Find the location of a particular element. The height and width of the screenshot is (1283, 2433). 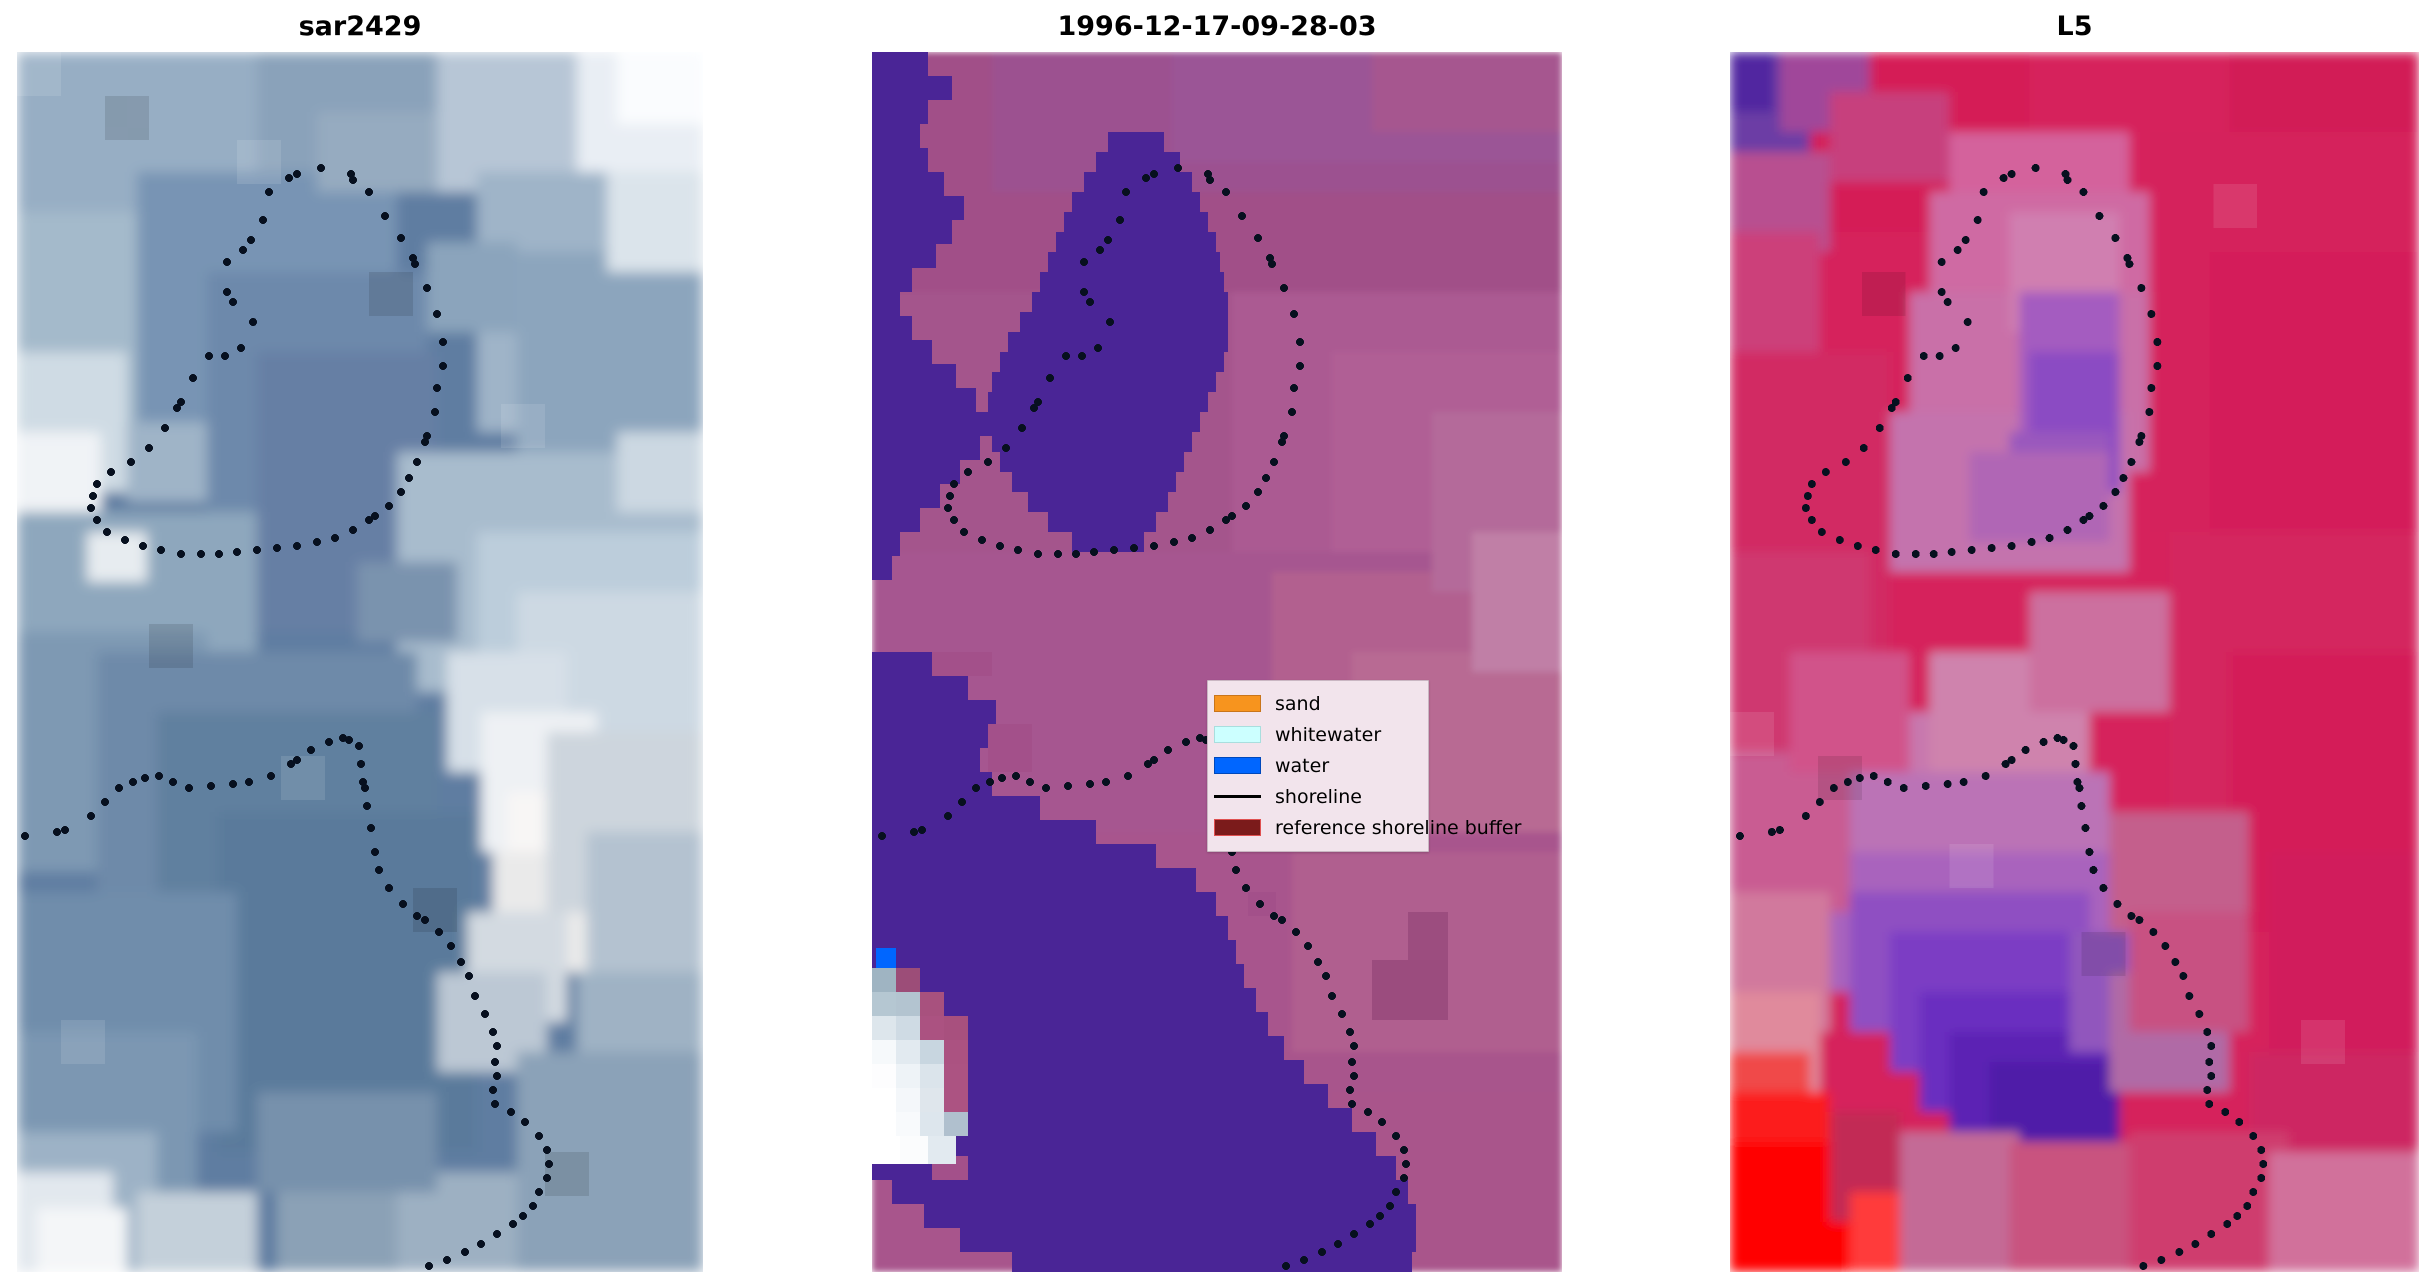

shoreline-line-swatch is located at coordinates (1237, 796).